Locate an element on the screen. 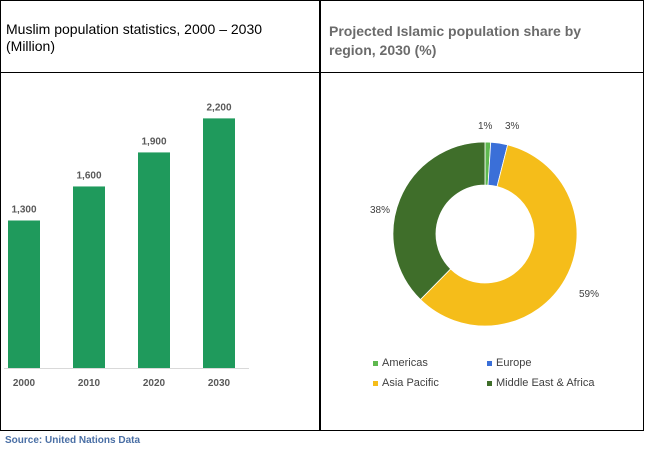 Image resolution: width=646 pixels, height=450 pixels. legend-label-americas: Americas is located at coordinates (405, 363).